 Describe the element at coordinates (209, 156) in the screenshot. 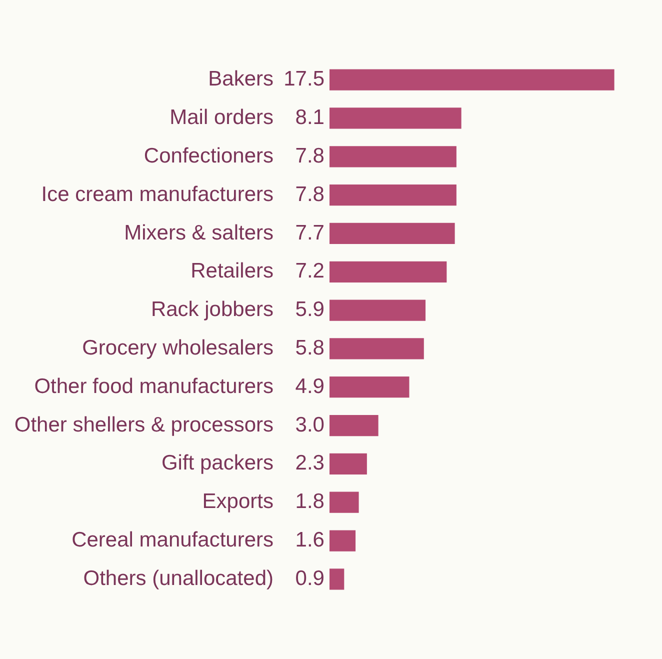

I see `y-tick-label: Confectioners` at that location.